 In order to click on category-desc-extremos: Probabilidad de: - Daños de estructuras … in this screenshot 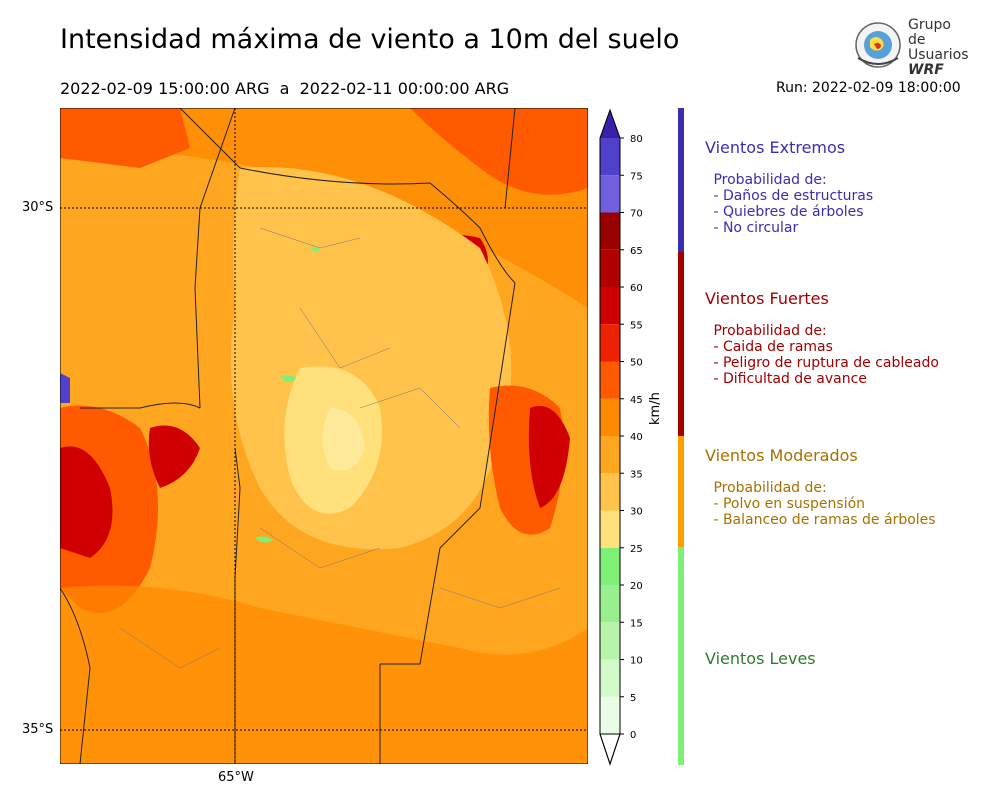, I will do `click(793, 204)`.